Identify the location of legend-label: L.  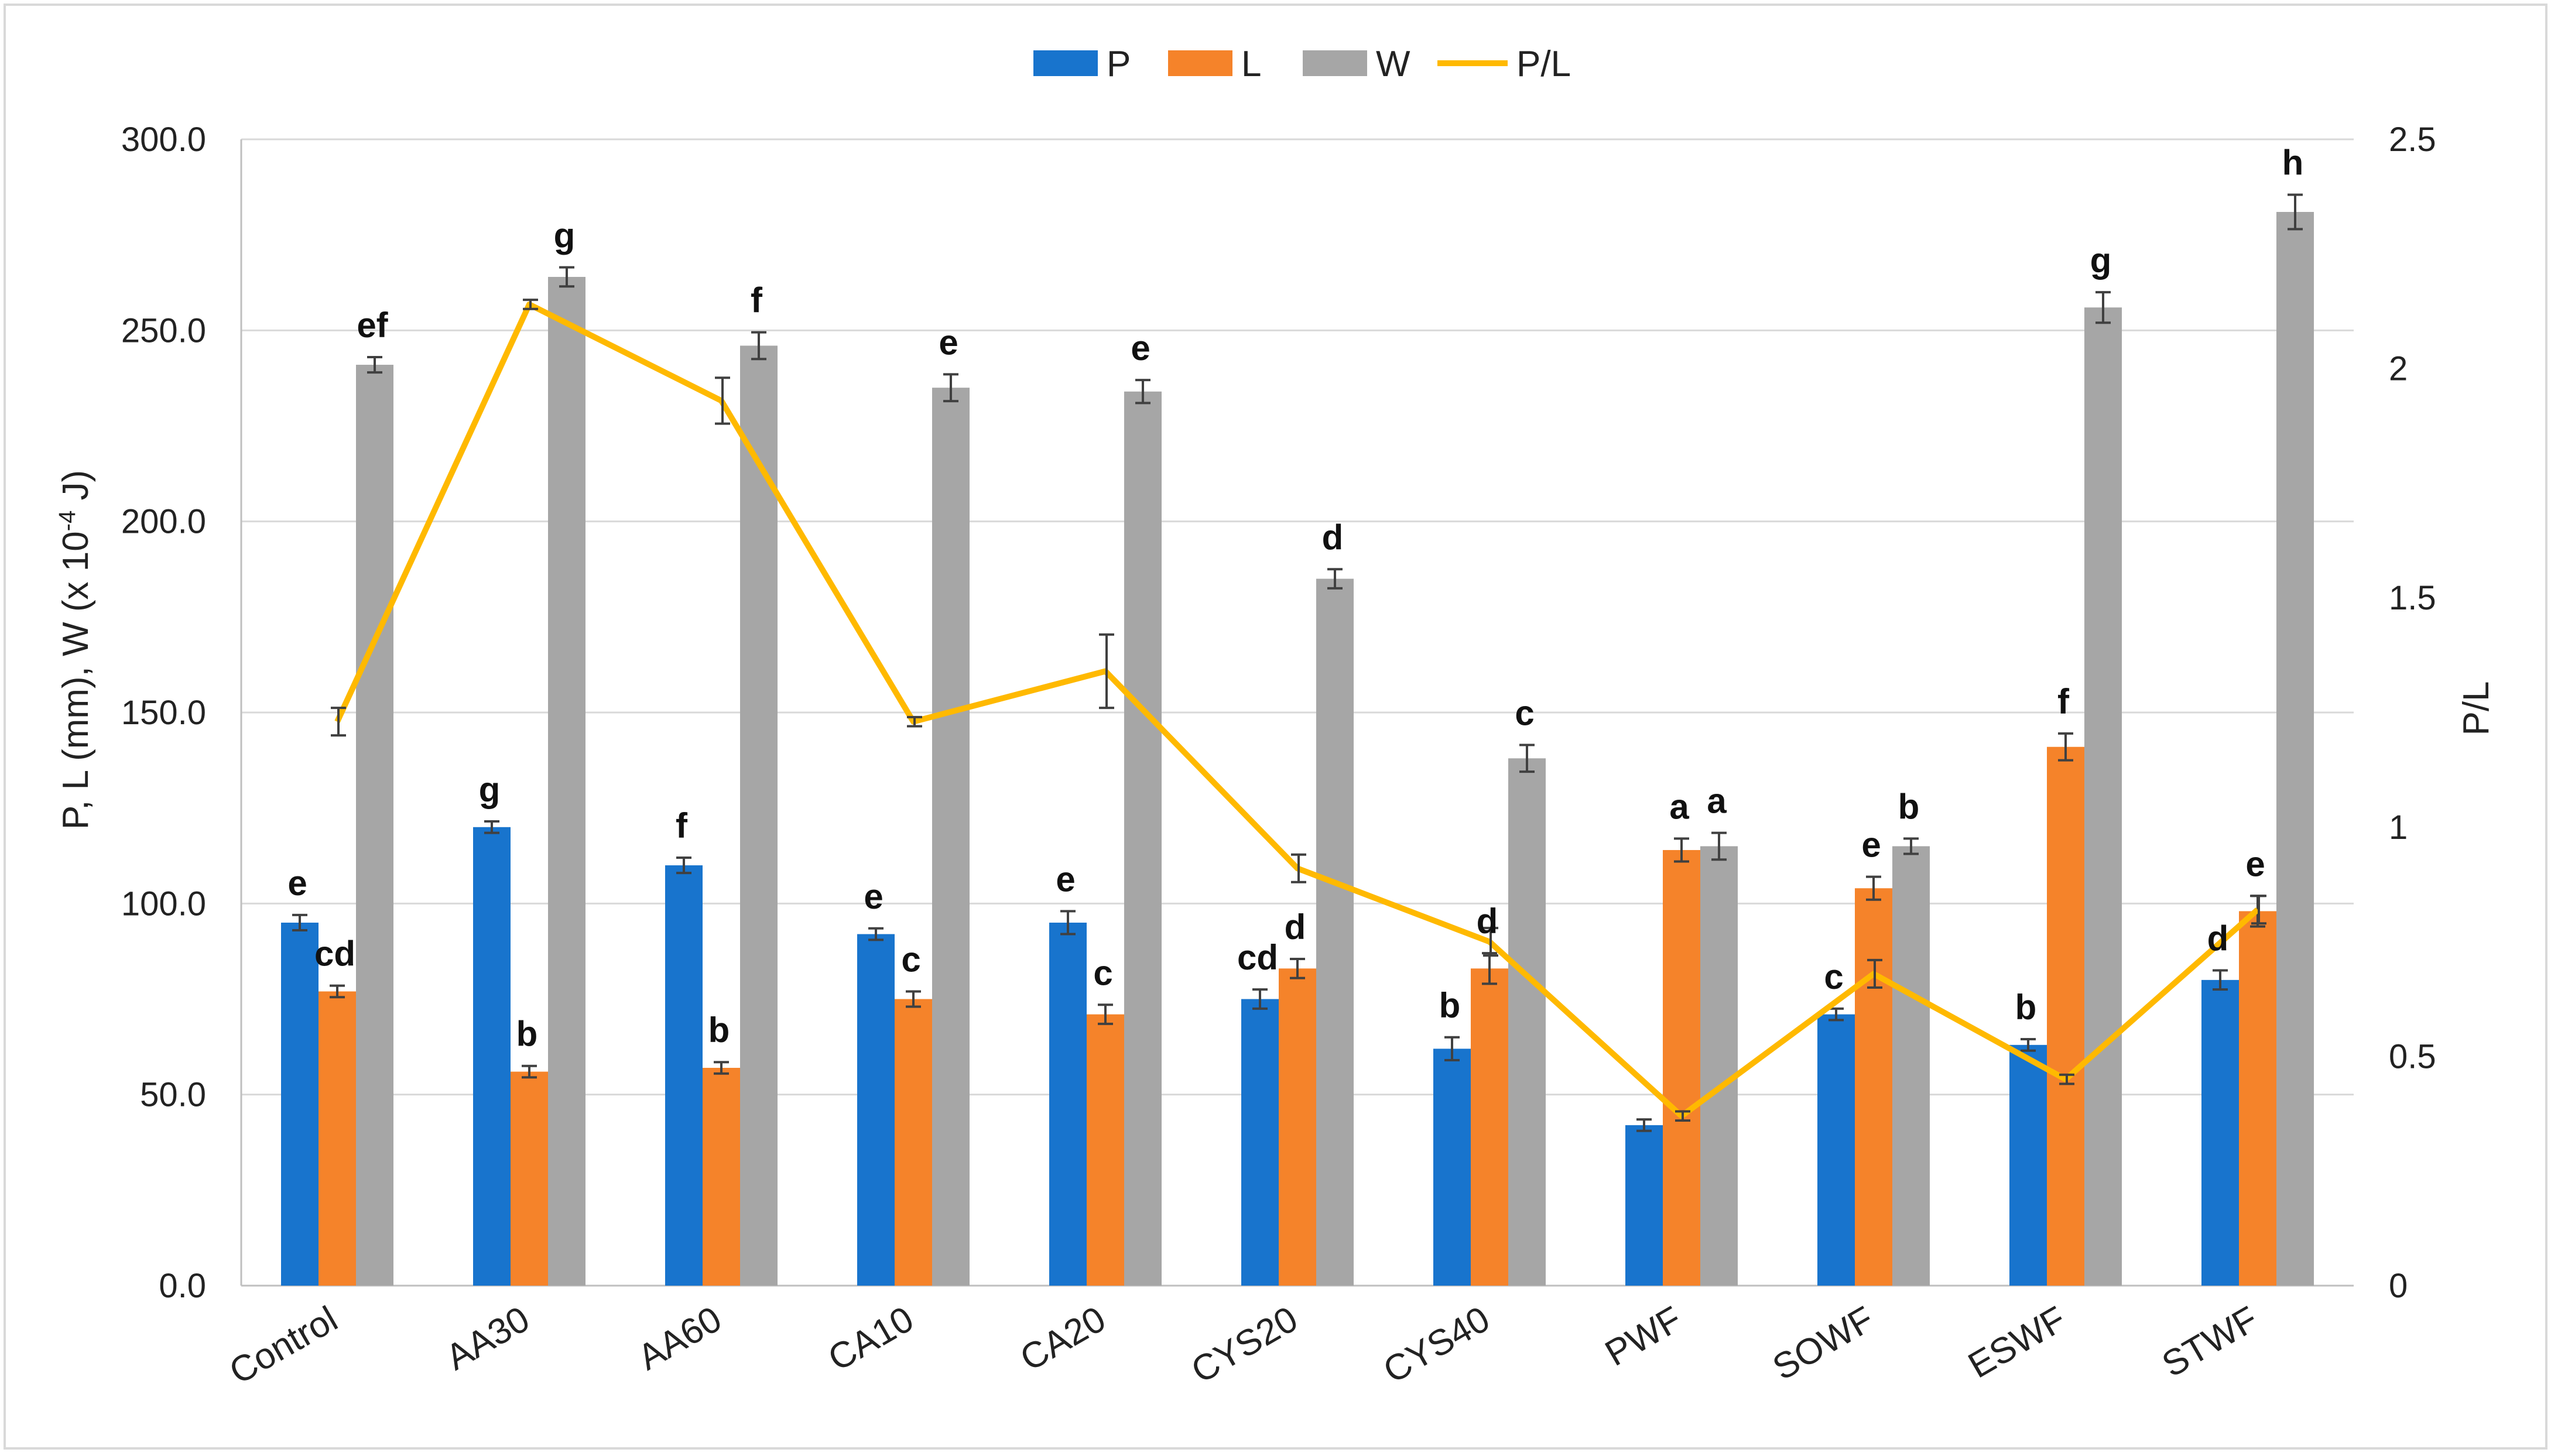
(1251, 64).